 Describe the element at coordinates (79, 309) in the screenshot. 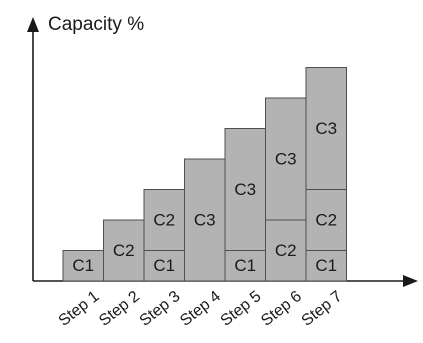

I see `x-tick-label: Step 1` at that location.